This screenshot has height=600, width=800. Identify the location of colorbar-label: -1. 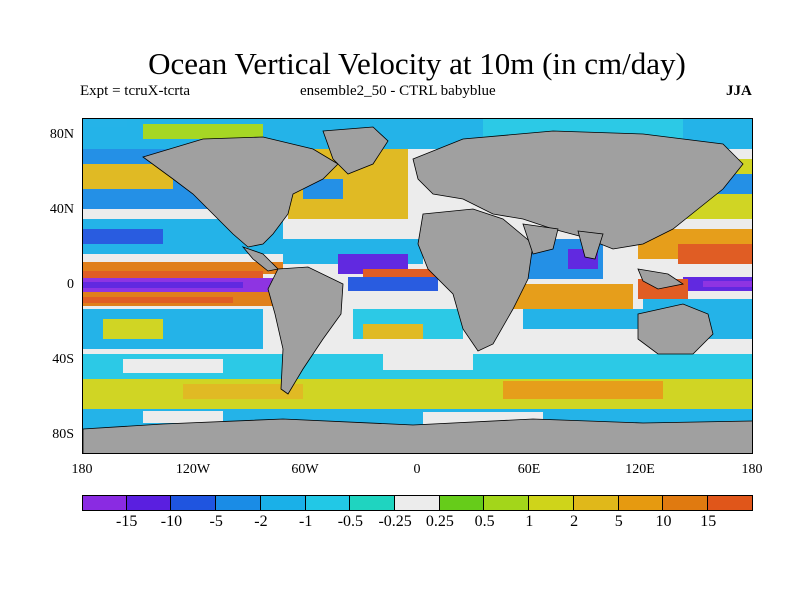
(305, 521).